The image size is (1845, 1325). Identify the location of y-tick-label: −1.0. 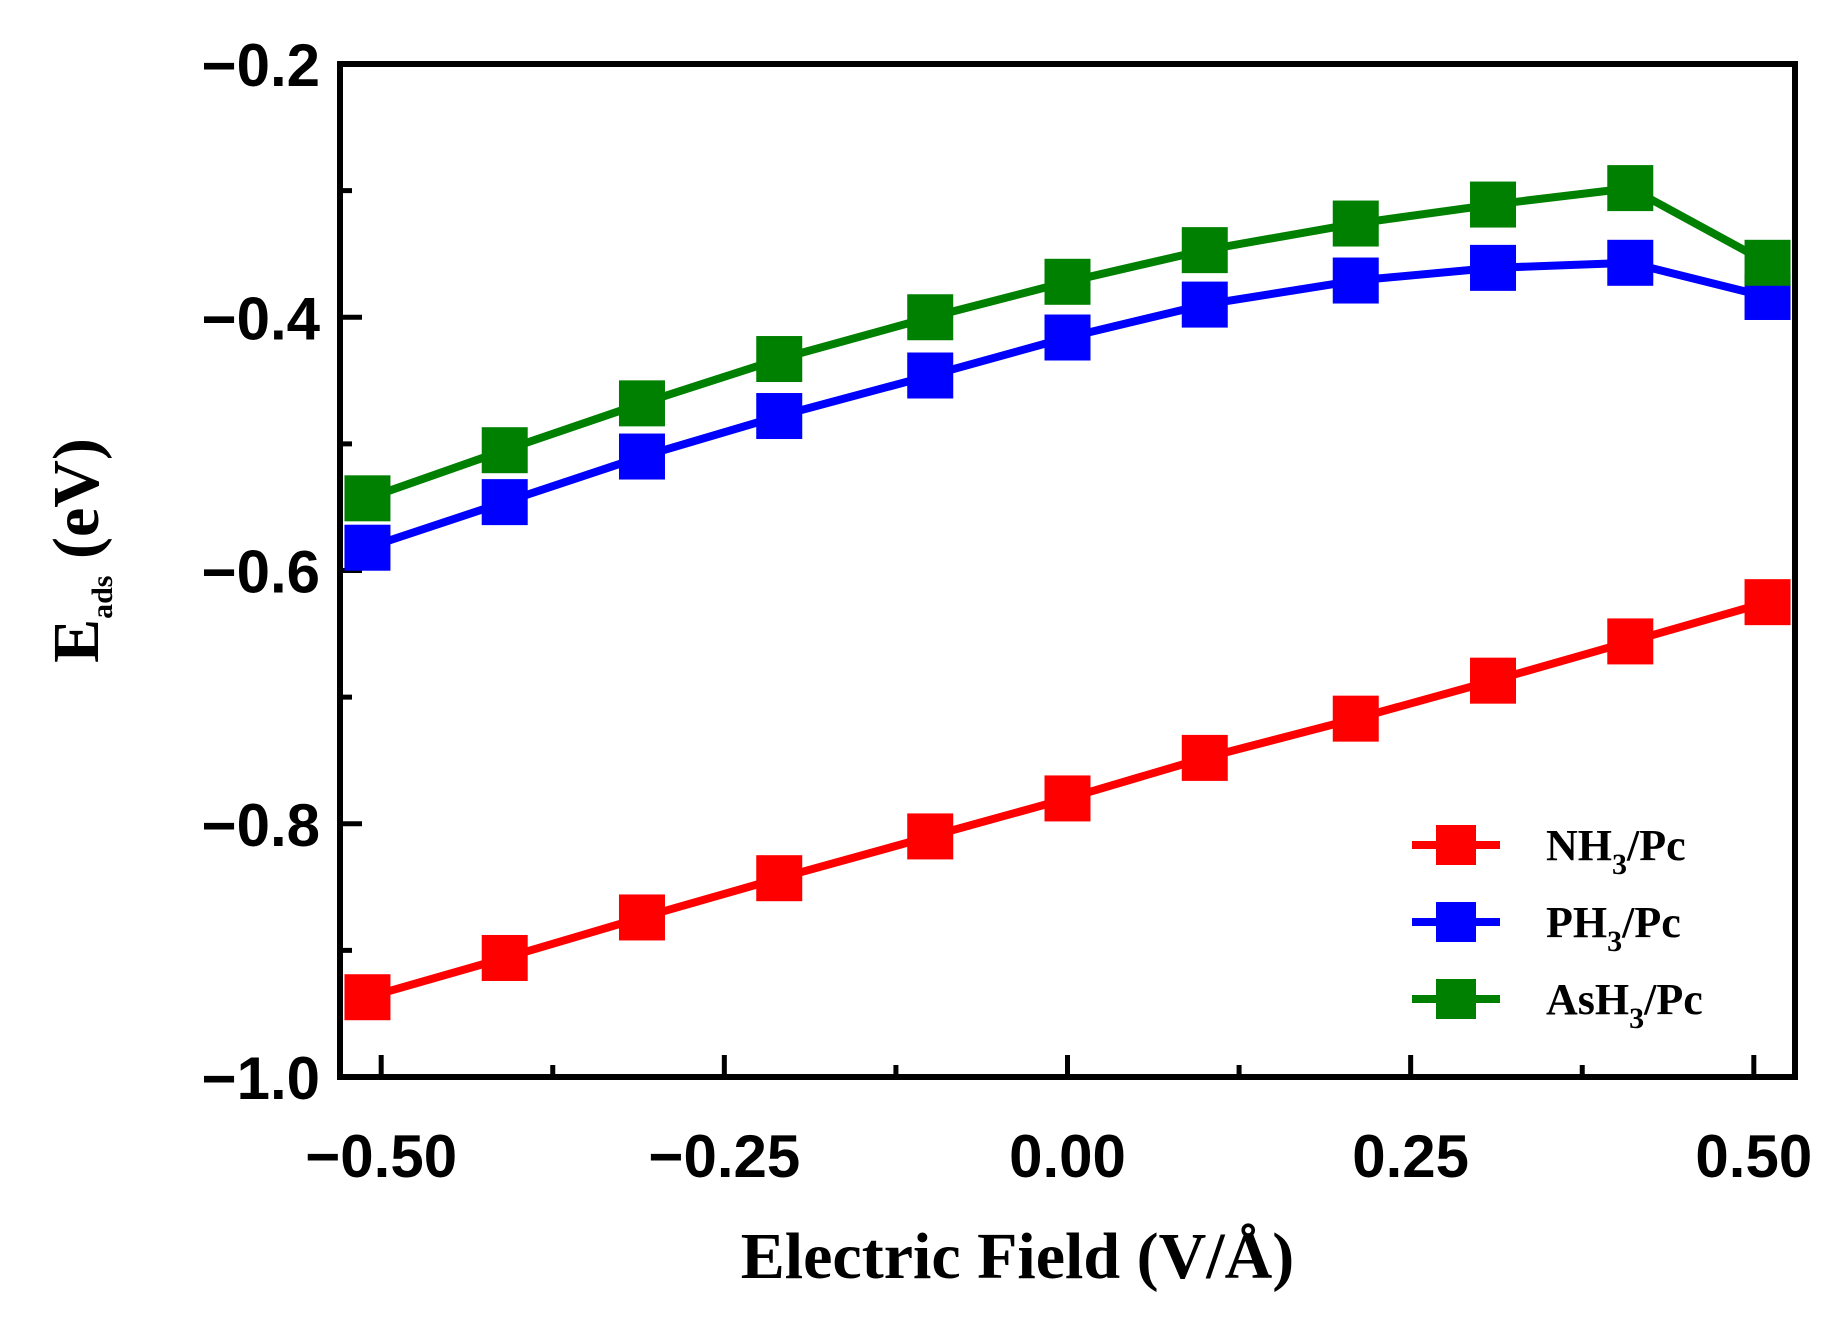
(261, 1078).